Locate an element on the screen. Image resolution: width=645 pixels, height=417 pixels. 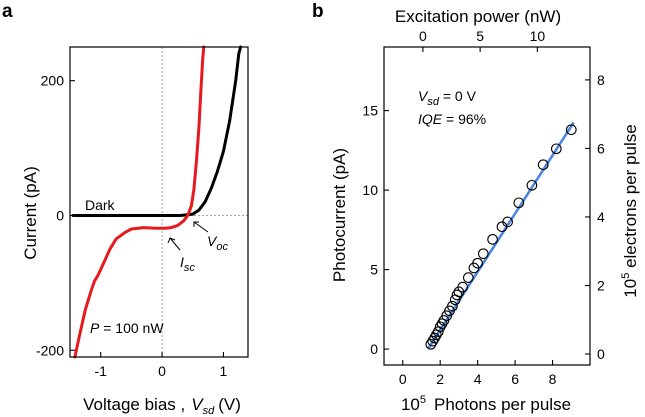
panel-a-x-axis-var-sub: sd is located at coordinates (209, 411).